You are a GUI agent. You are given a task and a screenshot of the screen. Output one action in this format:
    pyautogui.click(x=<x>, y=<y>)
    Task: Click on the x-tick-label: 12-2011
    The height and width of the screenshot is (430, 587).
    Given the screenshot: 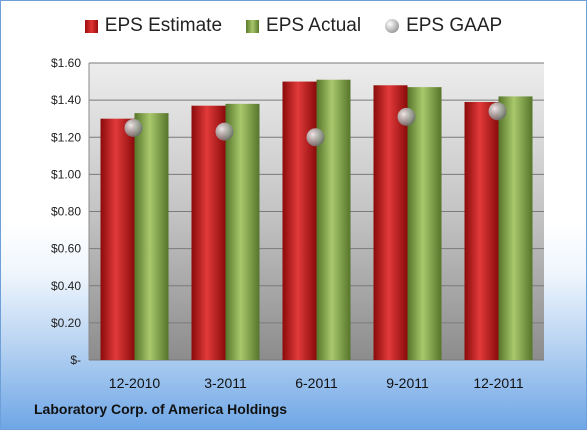 What is the action you would take?
    pyautogui.click(x=498, y=383)
    